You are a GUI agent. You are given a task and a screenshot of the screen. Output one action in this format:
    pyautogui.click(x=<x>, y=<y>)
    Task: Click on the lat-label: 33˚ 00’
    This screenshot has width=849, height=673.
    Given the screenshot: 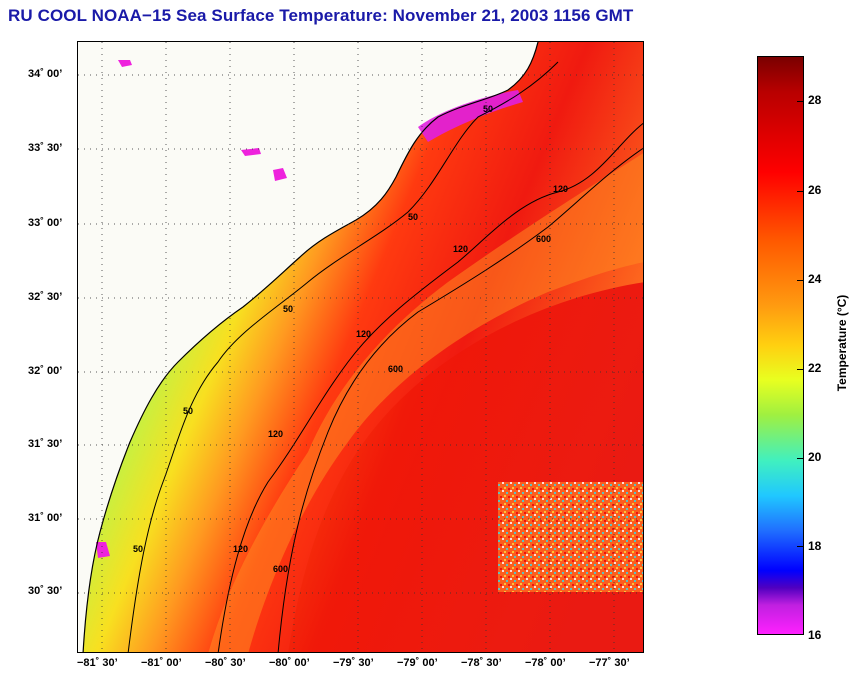 What is the action you would take?
    pyautogui.click(x=45, y=223)
    